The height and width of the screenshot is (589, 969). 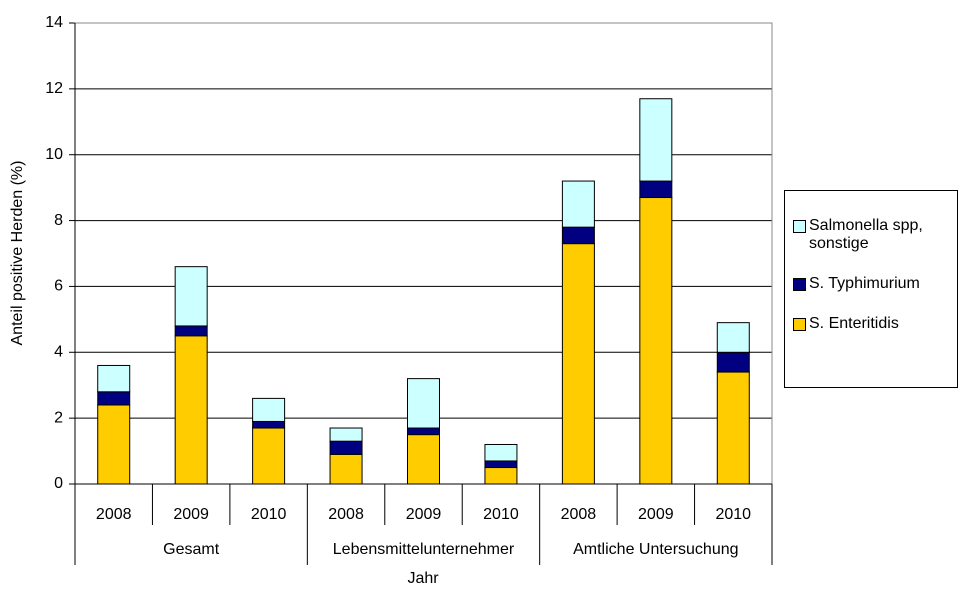 I want to click on y-tick-label: 8, so click(x=58, y=220).